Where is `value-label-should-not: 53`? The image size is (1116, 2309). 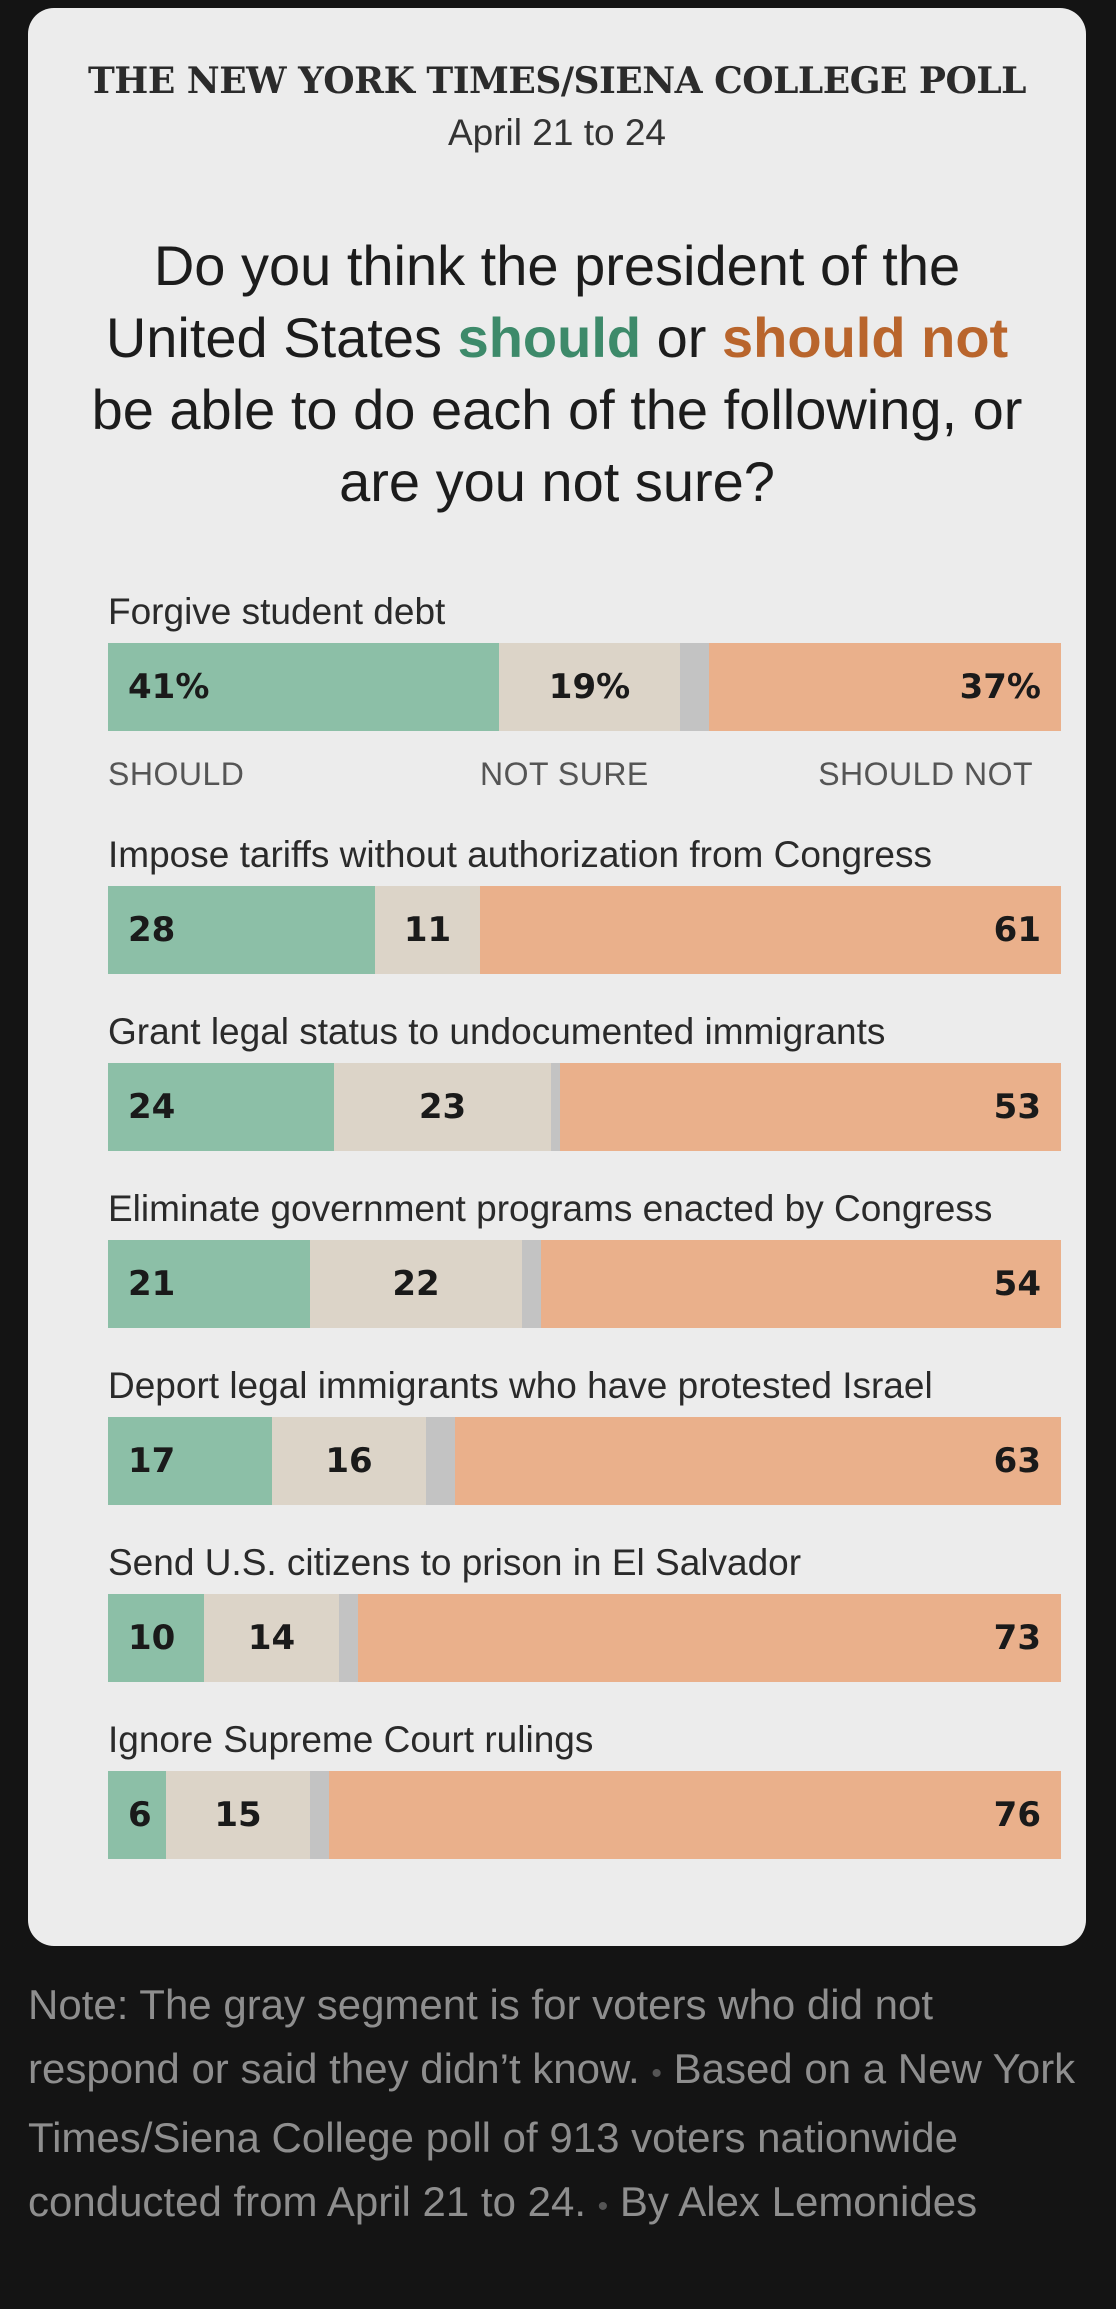 value-label-should-not: 53 is located at coordinates (1017, 1107).